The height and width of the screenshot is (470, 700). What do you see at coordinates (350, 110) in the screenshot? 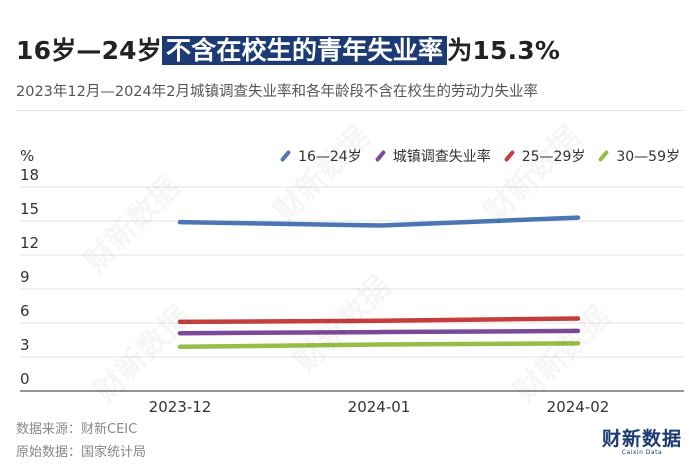
I see `header-divider` at bounding box center [350, 110].